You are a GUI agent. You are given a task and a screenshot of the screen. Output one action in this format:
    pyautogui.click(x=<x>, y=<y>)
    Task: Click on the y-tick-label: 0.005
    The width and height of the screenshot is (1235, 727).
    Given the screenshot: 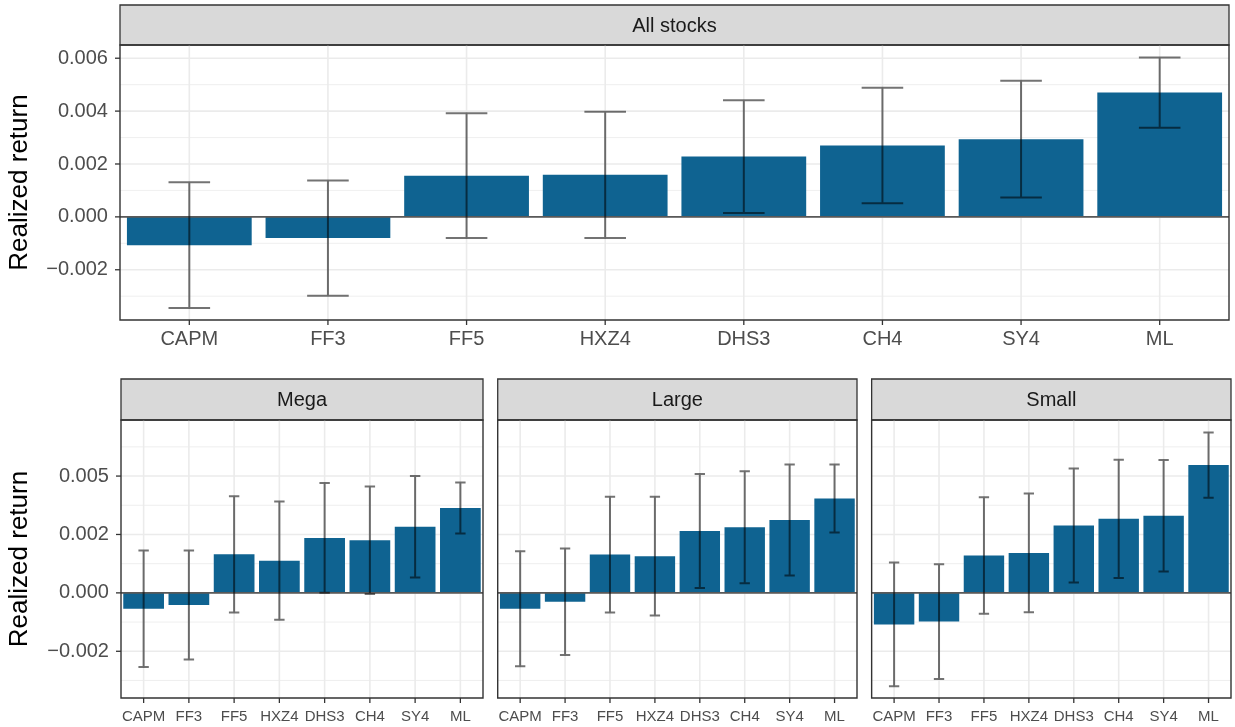 What is the action you would take?
    pyautogui.click(x=83, y=474)
    